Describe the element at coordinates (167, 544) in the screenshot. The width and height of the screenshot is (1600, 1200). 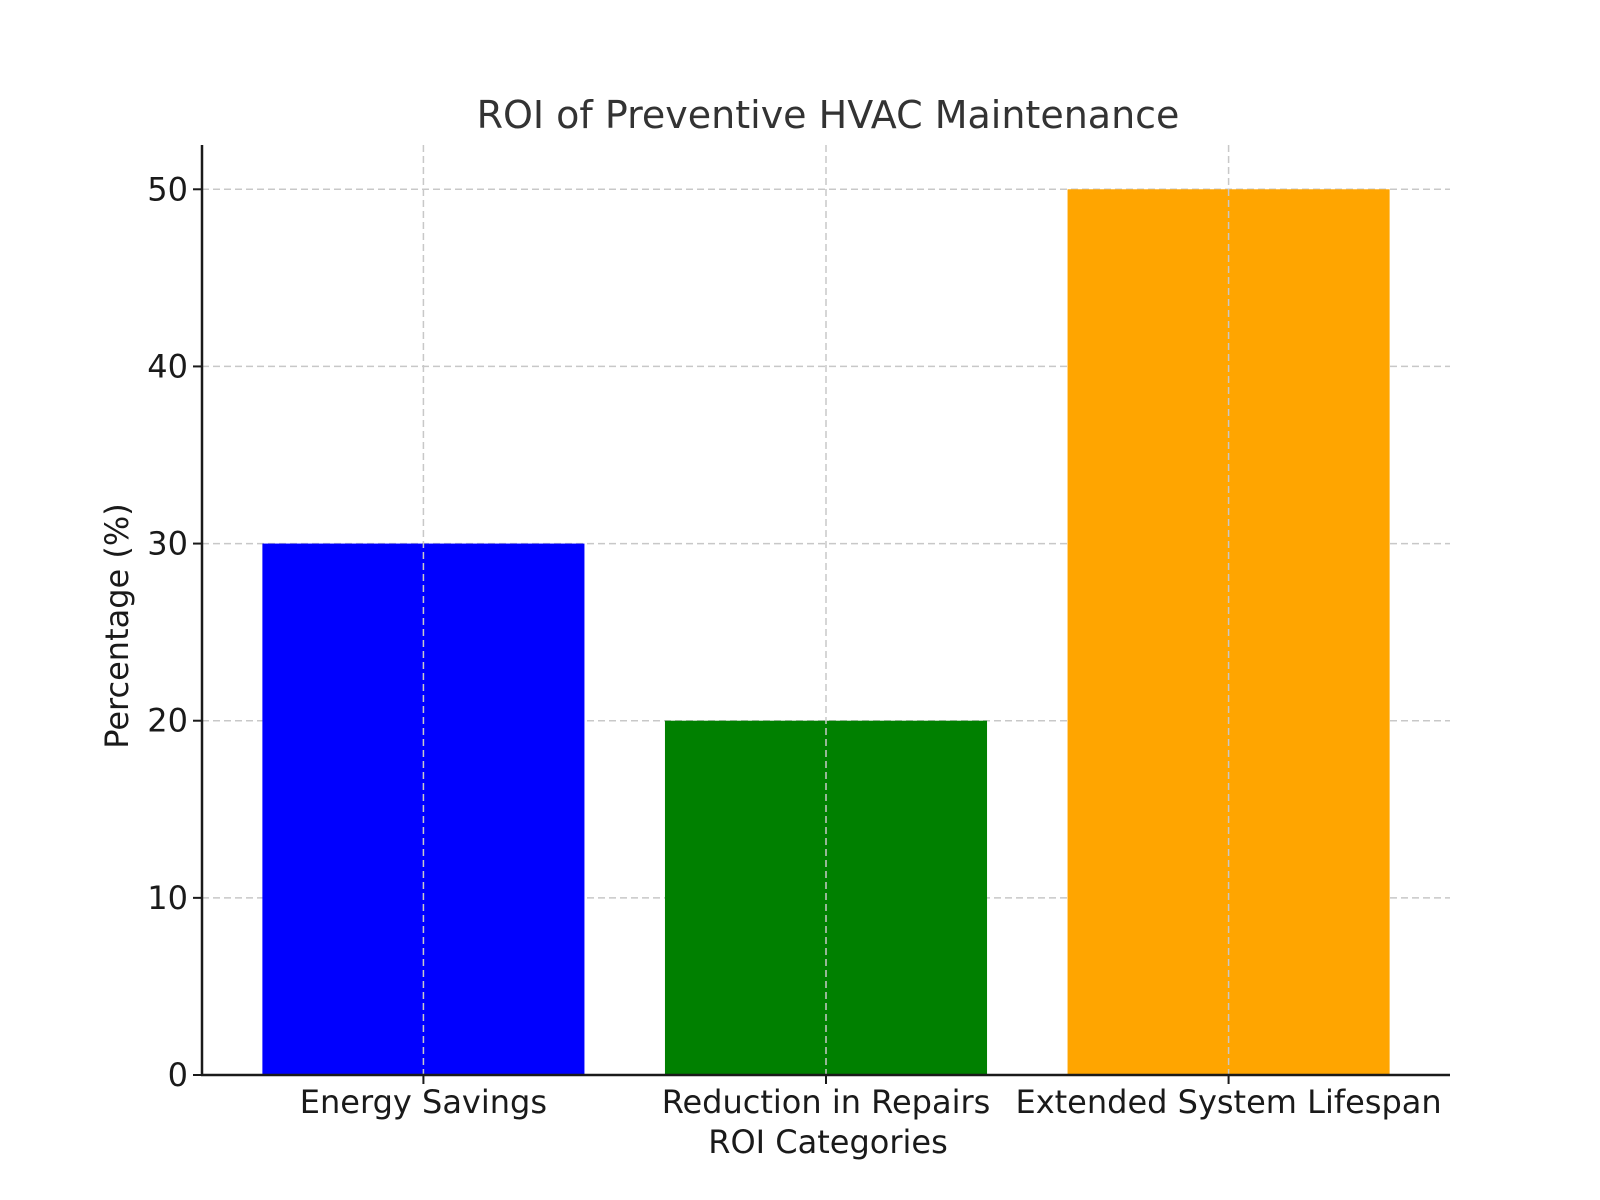
I see `y-tick-label: 30` at that location.